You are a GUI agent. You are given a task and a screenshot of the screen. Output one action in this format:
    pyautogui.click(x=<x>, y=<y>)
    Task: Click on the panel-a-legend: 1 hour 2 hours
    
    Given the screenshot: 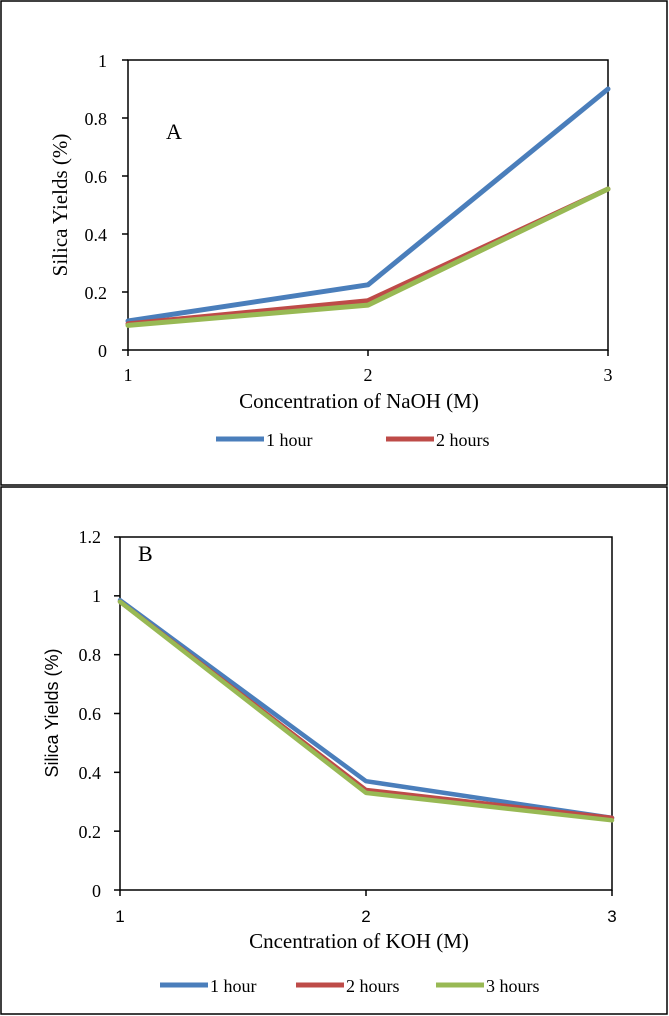 What is the action you would take?
    pyautogui.click(x=353, y=440)
    